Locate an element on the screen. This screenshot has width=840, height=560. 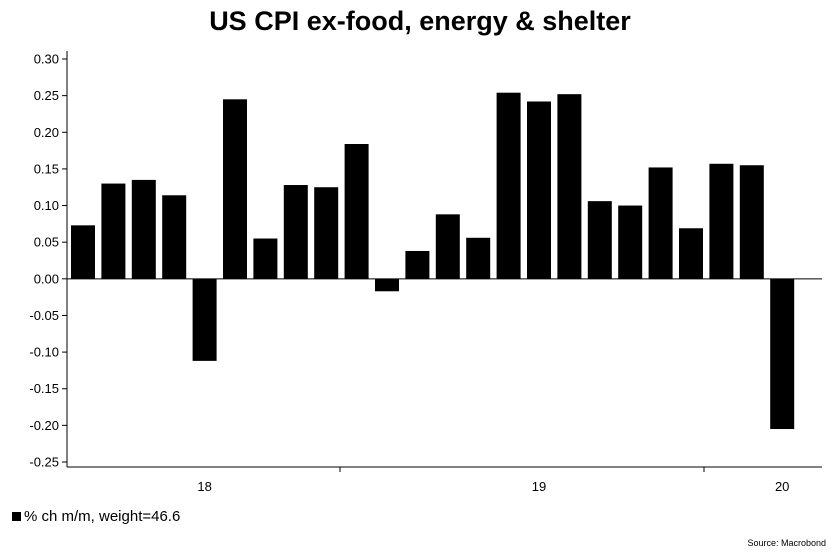
source-note: Source: Macrobond is located at coordinates (786, 543).